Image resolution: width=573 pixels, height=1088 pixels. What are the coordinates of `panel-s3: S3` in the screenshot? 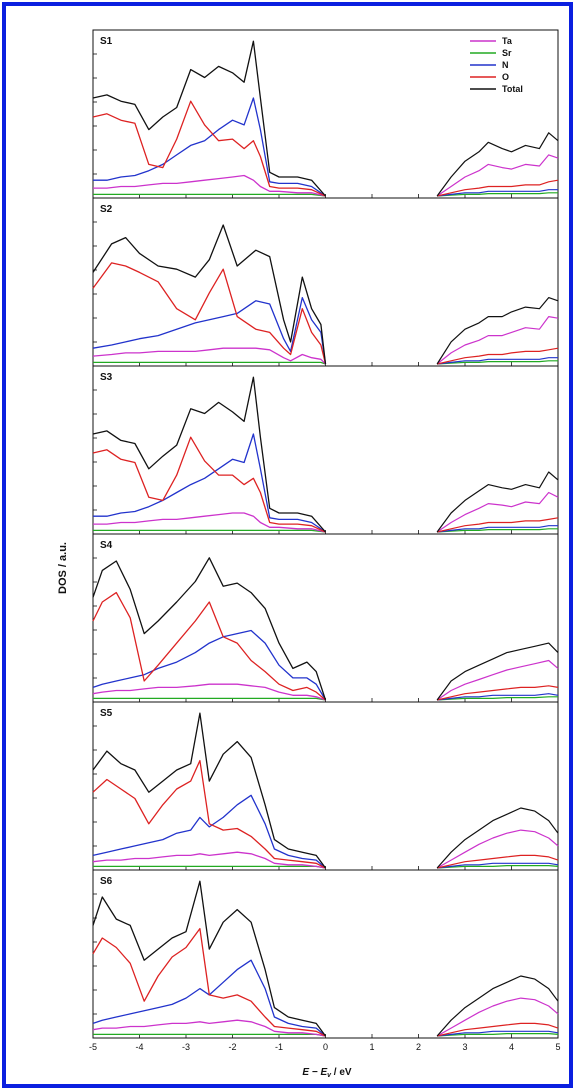 It's located at (325, 450).